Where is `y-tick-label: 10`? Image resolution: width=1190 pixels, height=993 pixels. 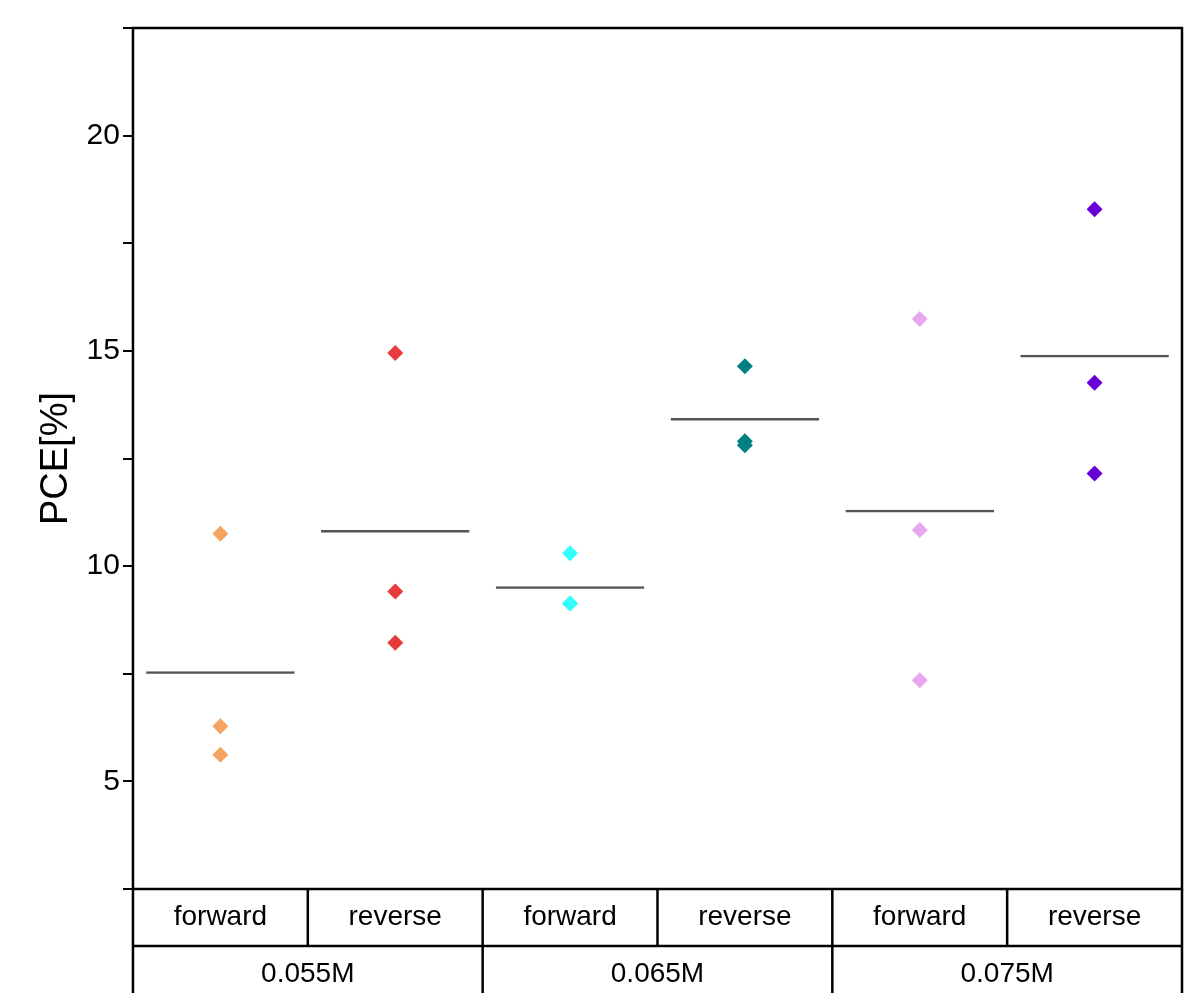
y-tick-label: 10 is located at coordinates (103, 564).